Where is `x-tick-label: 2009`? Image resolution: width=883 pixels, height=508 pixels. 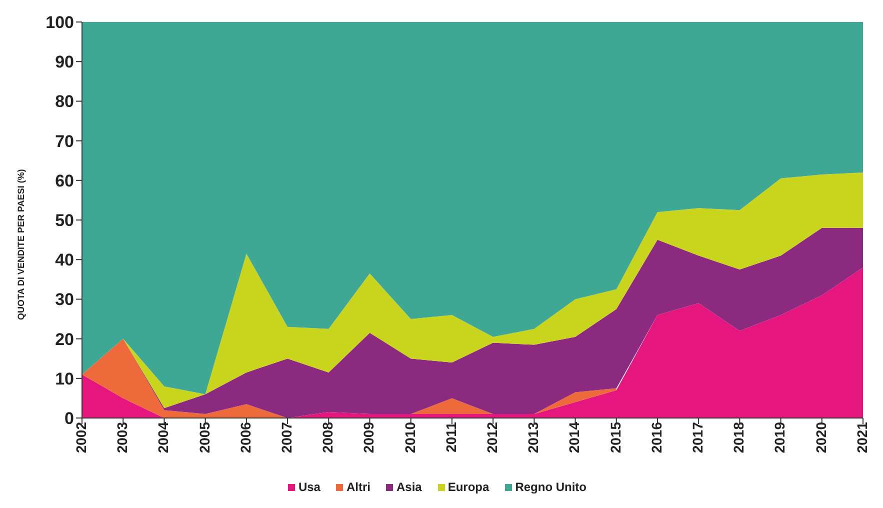
x-tick-label: 2009 is located at coordinates (368, 438).